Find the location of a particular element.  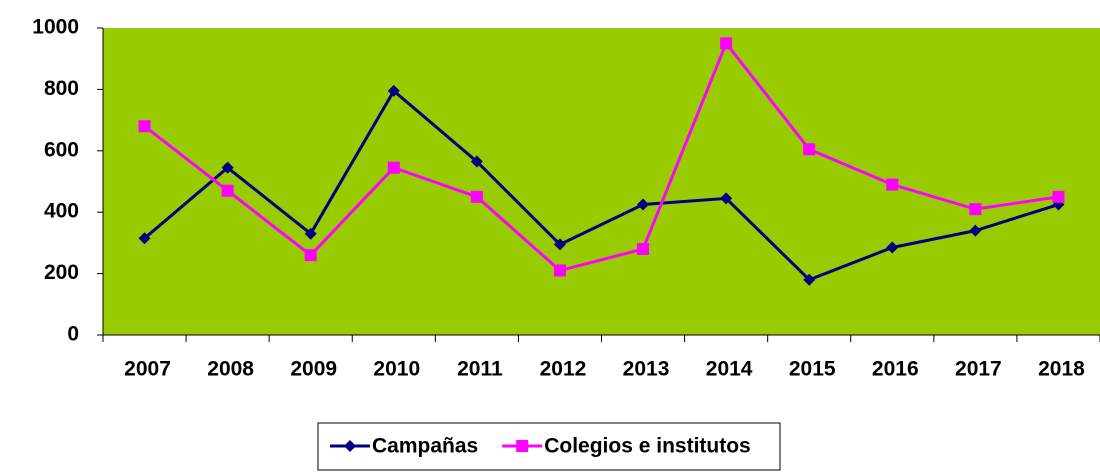

x-tick-label: 2015 is located at coordinates (812, 369).